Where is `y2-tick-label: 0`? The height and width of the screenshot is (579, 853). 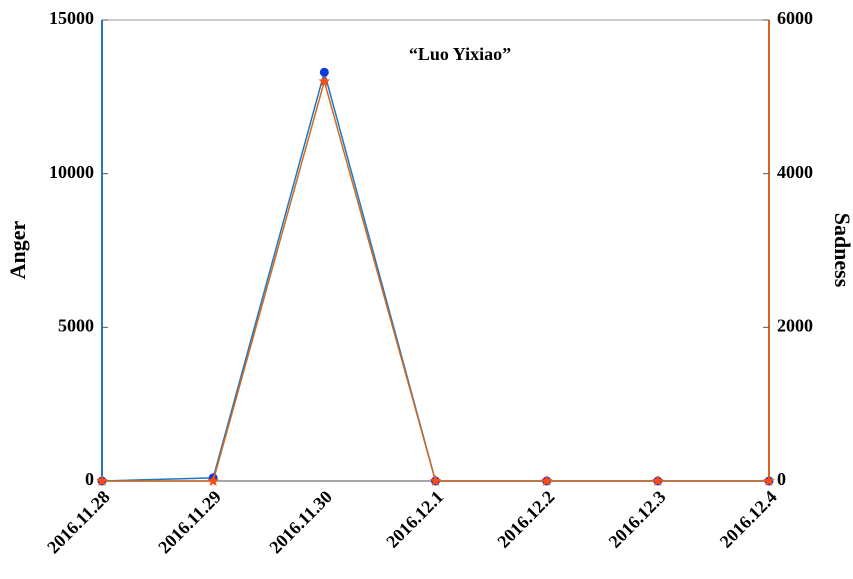
y2-tick-label: 0 is located at coordinates (781, 479).